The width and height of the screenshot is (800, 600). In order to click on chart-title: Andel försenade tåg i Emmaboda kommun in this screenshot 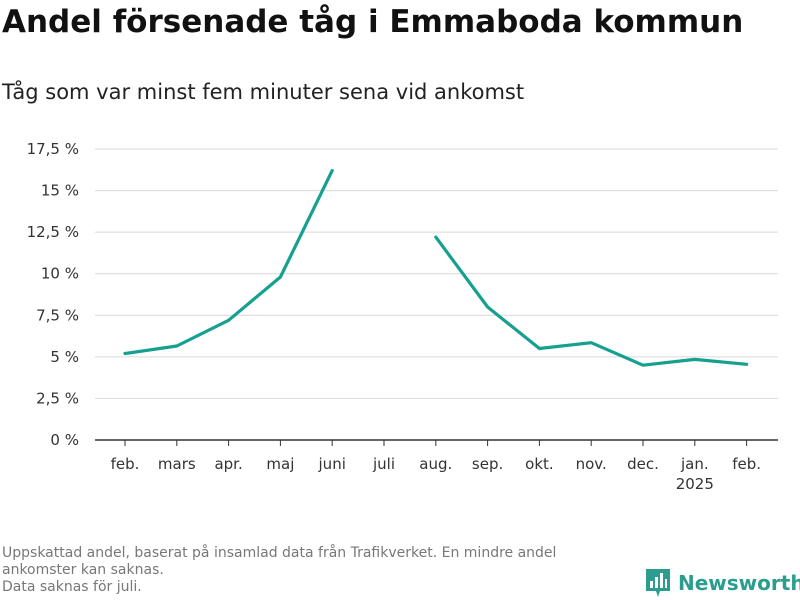, I will do `click(373, 22)`.